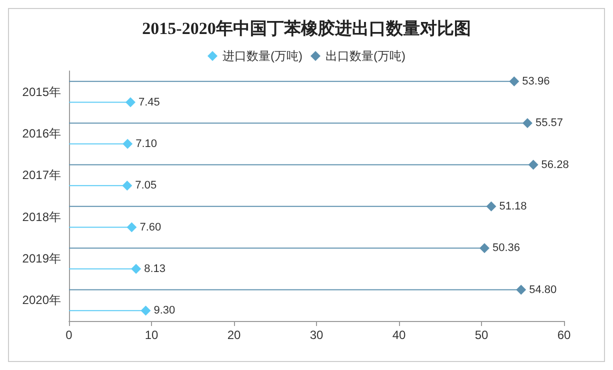 The image size is (613, 370). Describe the element at coordinates (151, 227) in the screenshot. I see `data-label: 7.60` at that location.